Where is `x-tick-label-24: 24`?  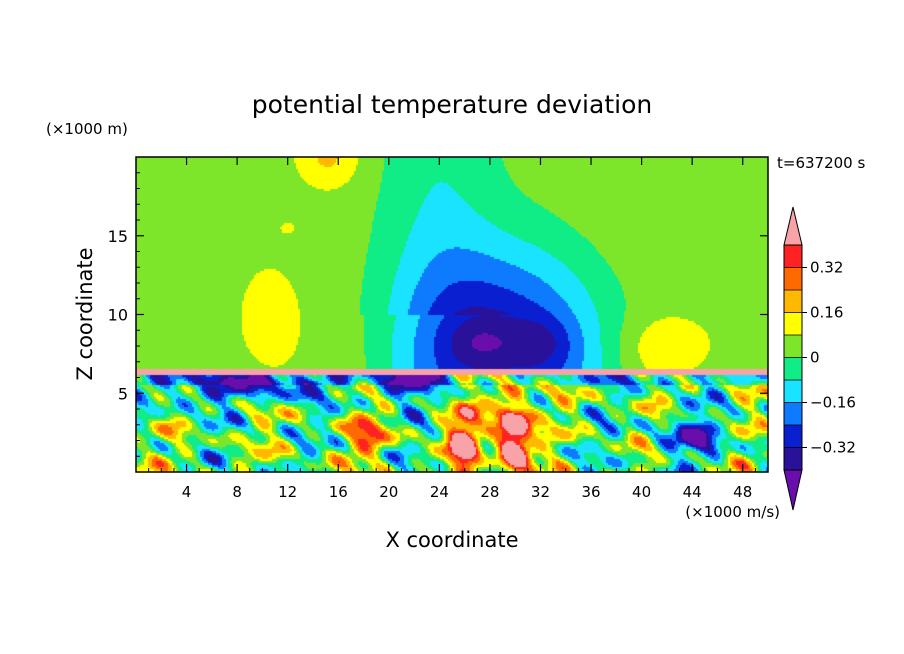 x-tick-label-24: 24 is located at coordinates (439, 492).